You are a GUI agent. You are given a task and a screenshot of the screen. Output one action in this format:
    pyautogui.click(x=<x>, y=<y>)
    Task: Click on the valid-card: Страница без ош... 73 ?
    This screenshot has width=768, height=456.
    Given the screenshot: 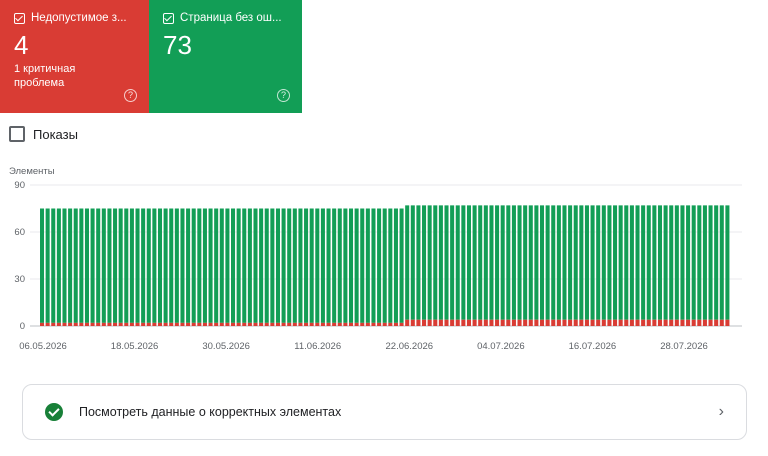 What is the action you would take?
    pyautogui.click(x=225, y=56)
    